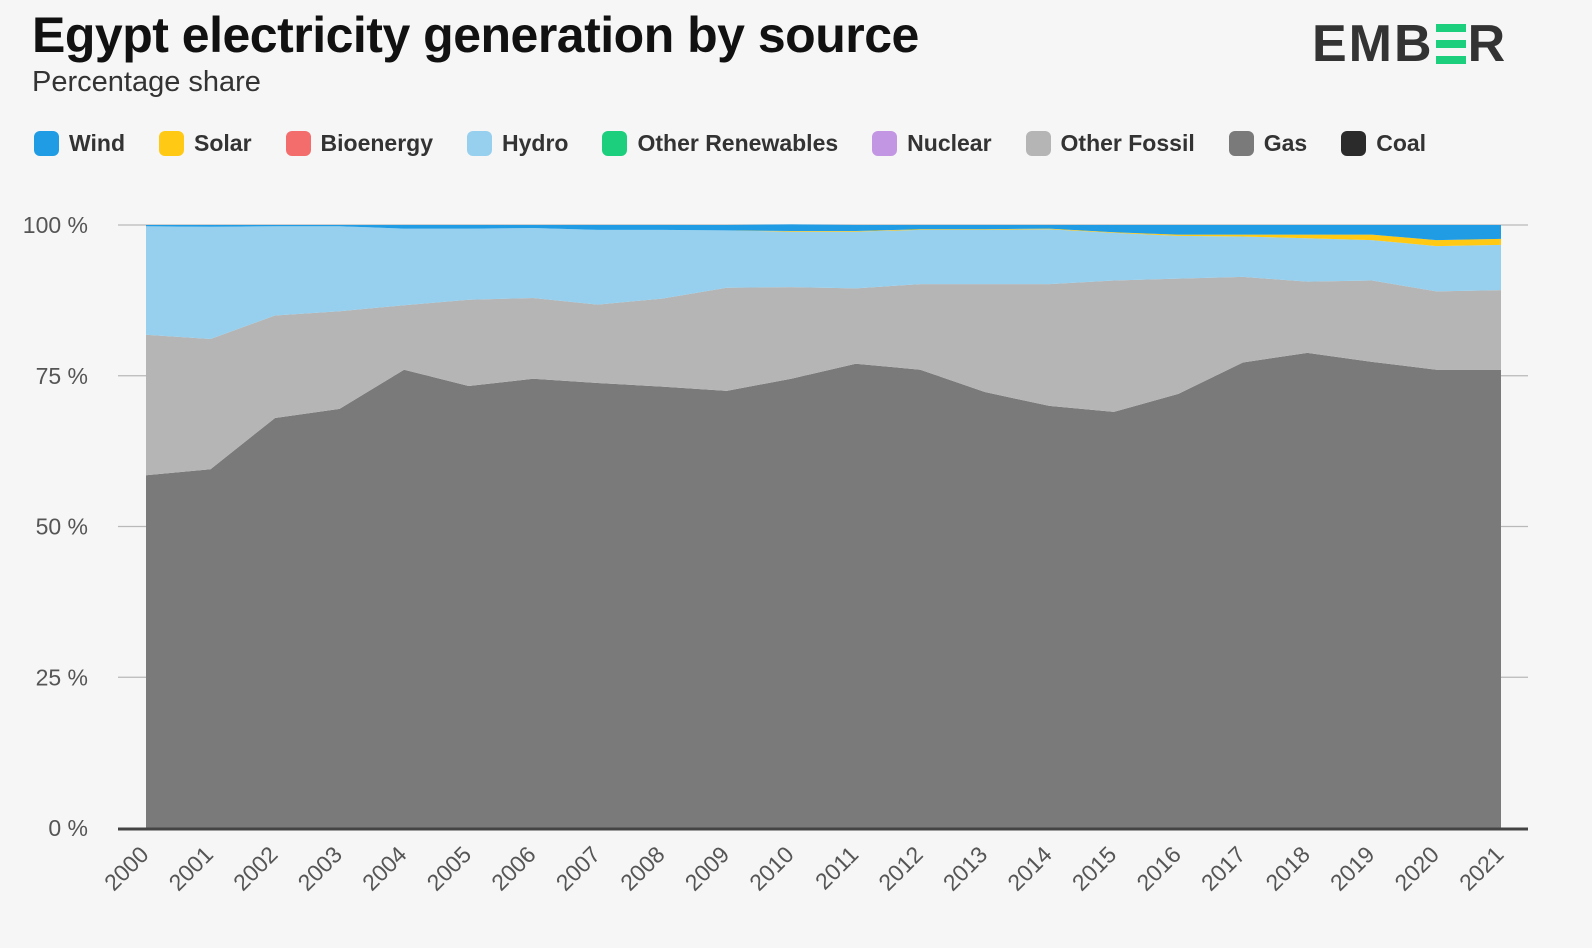  I want to click on legend-label: Other Fossil, so click(1127, 143).